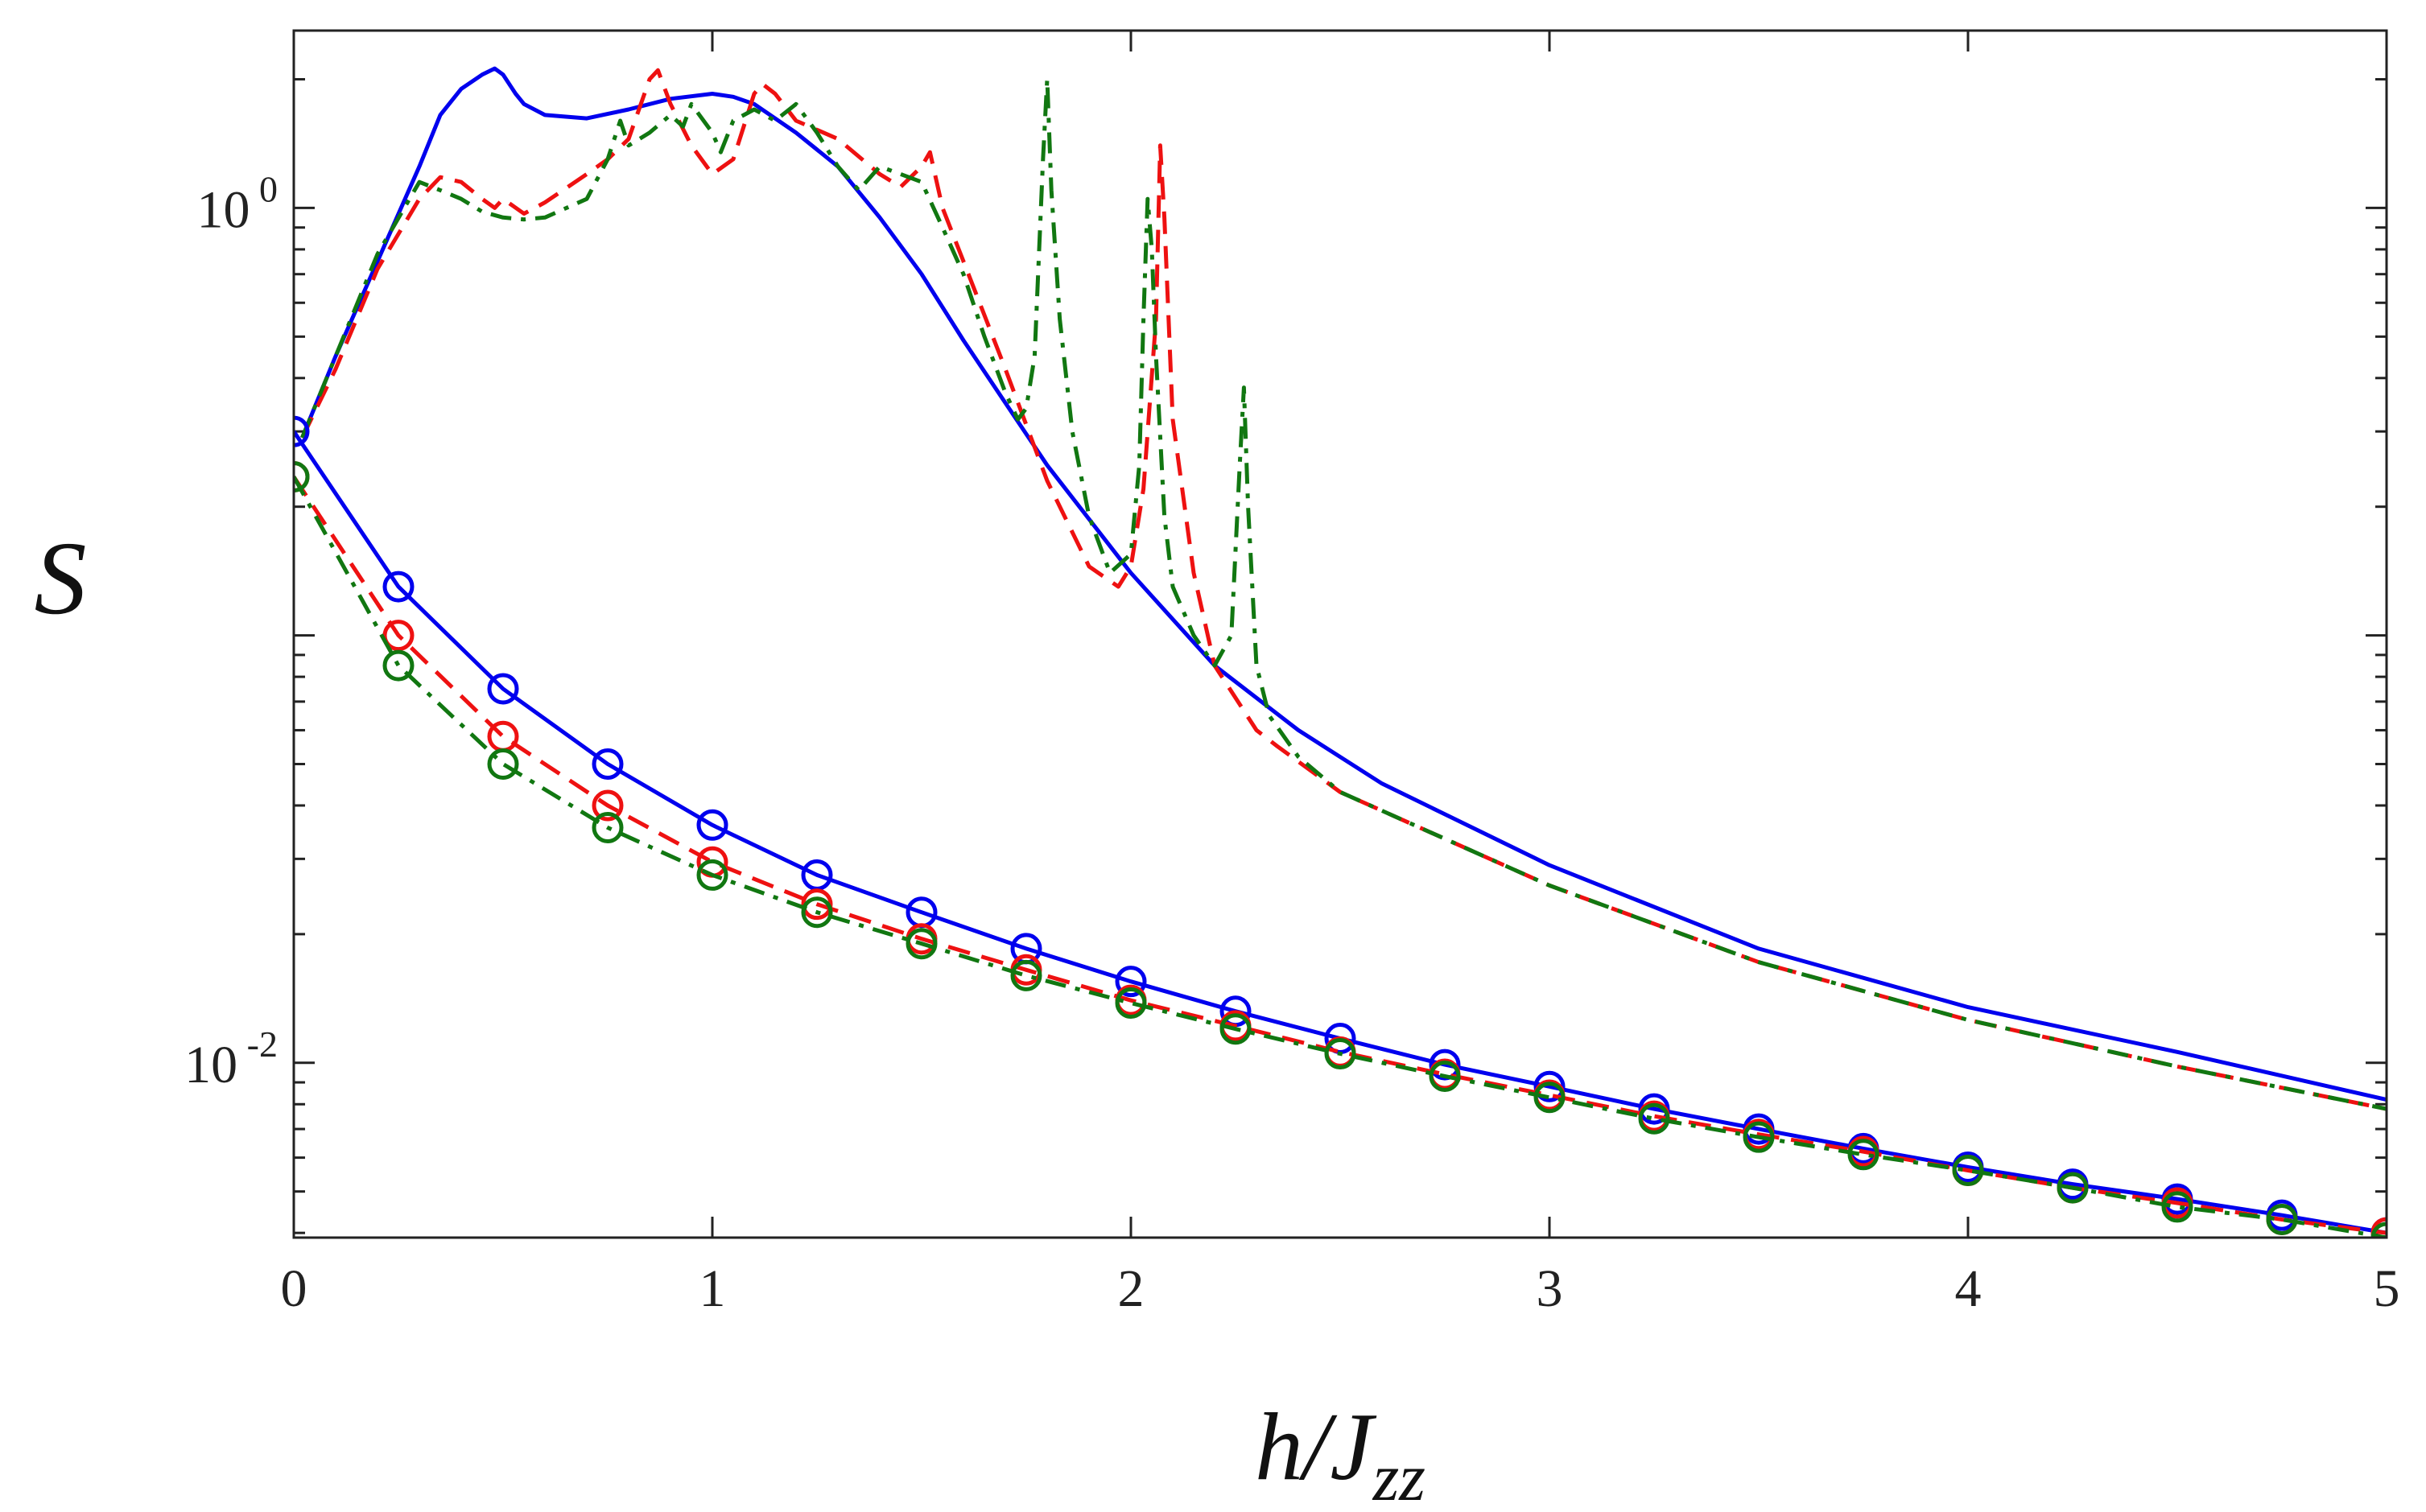 The width and height of the screenshot is (2426, 1512). I want to click on x-tick-label: 4, so click(1968, 1288).